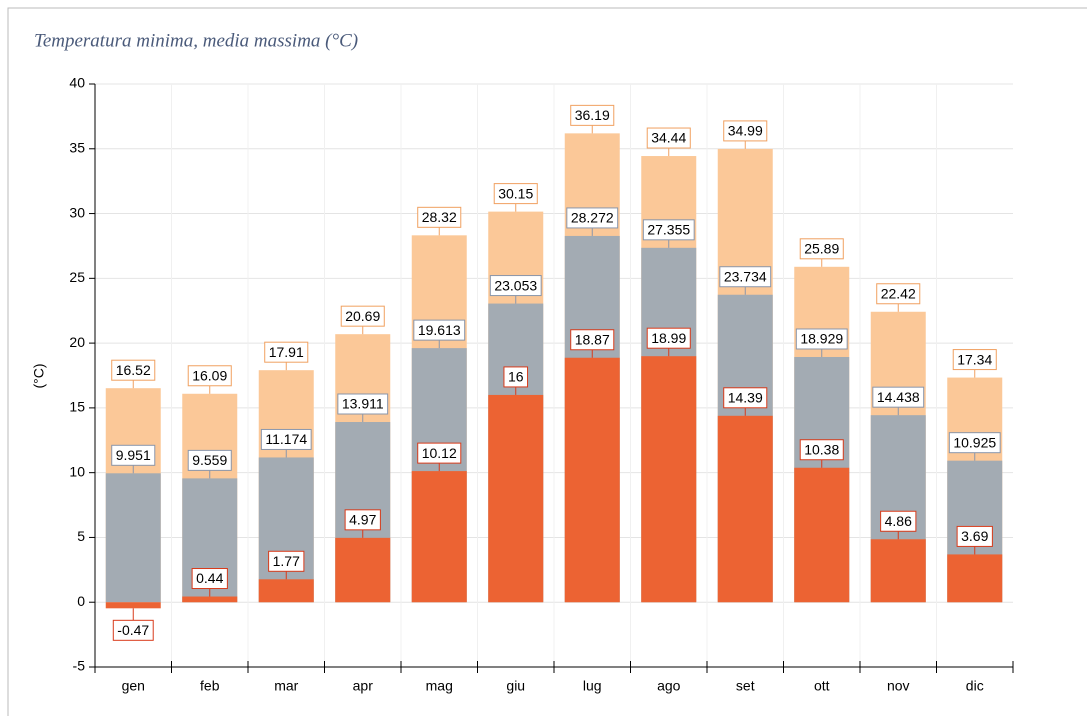  What do you see at coordinates (745, 397) in the screenshot?
I see `data-label-text: 14.39` at bounding box center [745, 397].